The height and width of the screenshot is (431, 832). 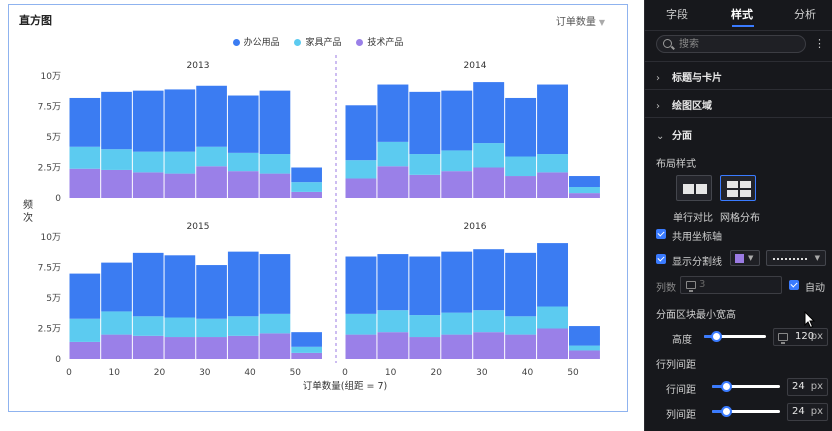 What do you see at coordinates (817, 258) in the screenshot?
I see `caret-down-icon: ▼` at bounding box center [817, 258].